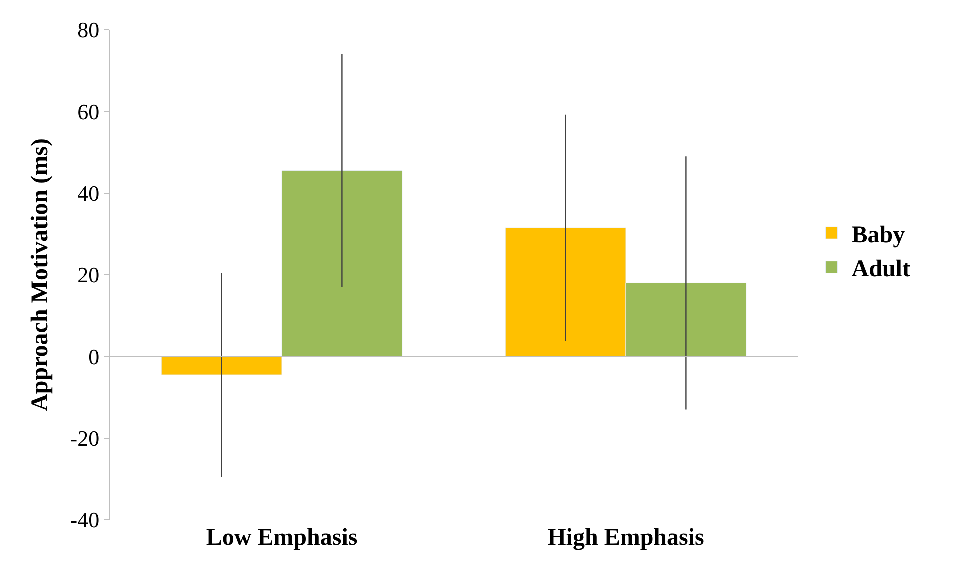 Image resolution: width=958 pixels, height=580 pixels. What do you see at coordinates (89, 193) in the screenshot?
I see `y-tick-label: 40` at bounding box center [89, 193].